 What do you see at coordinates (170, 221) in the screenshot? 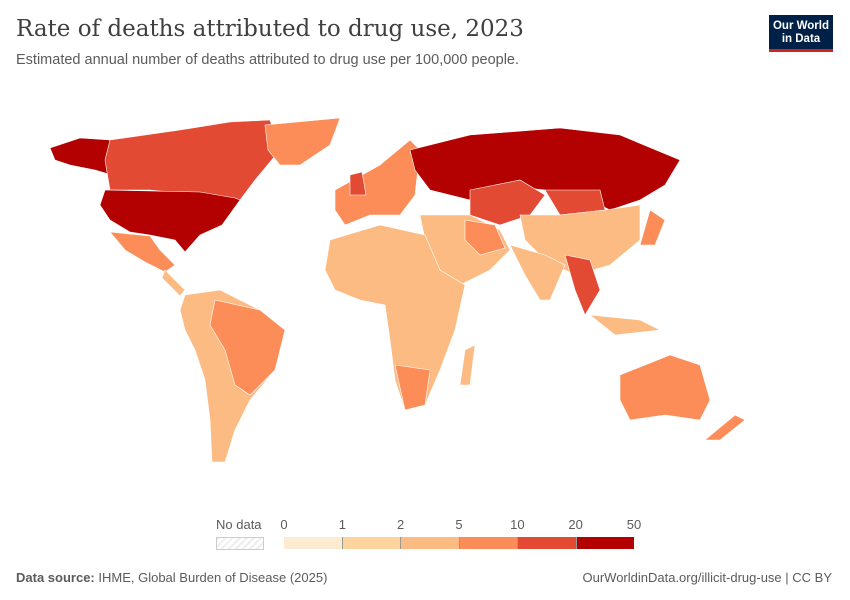
I see `region-usa` at bounding box center [170, 221].